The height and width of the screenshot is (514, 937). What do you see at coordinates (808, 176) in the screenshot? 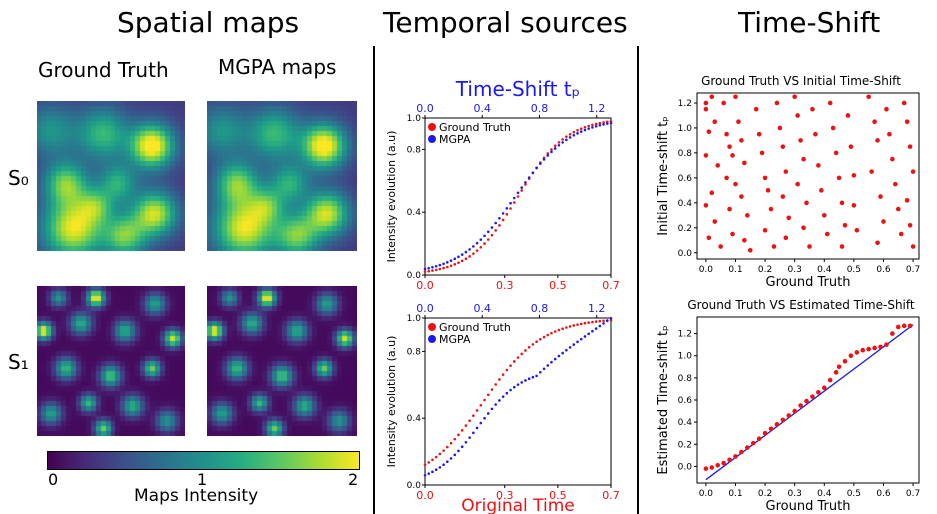
I see `plot-frame-ts-initial` at bounding box center [808, 176].